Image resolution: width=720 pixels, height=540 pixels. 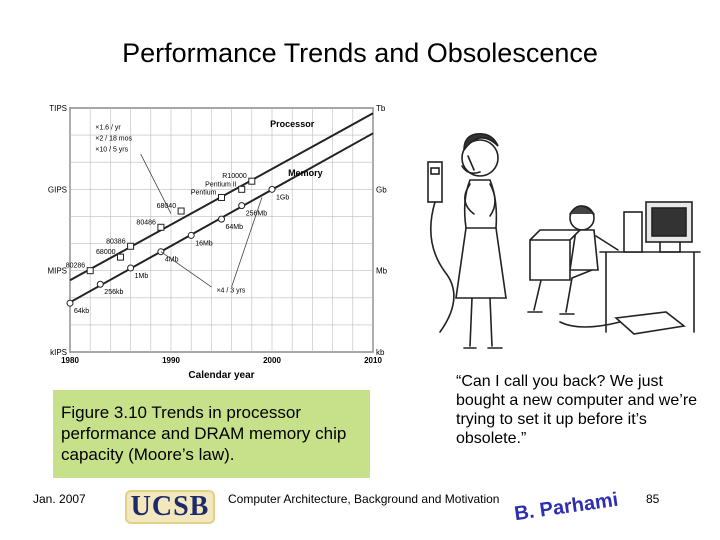 What do you see at coordinates (171, 360) in the screenshot?
I see `x-tick-label: 1990` at bounding box center [171, 360].